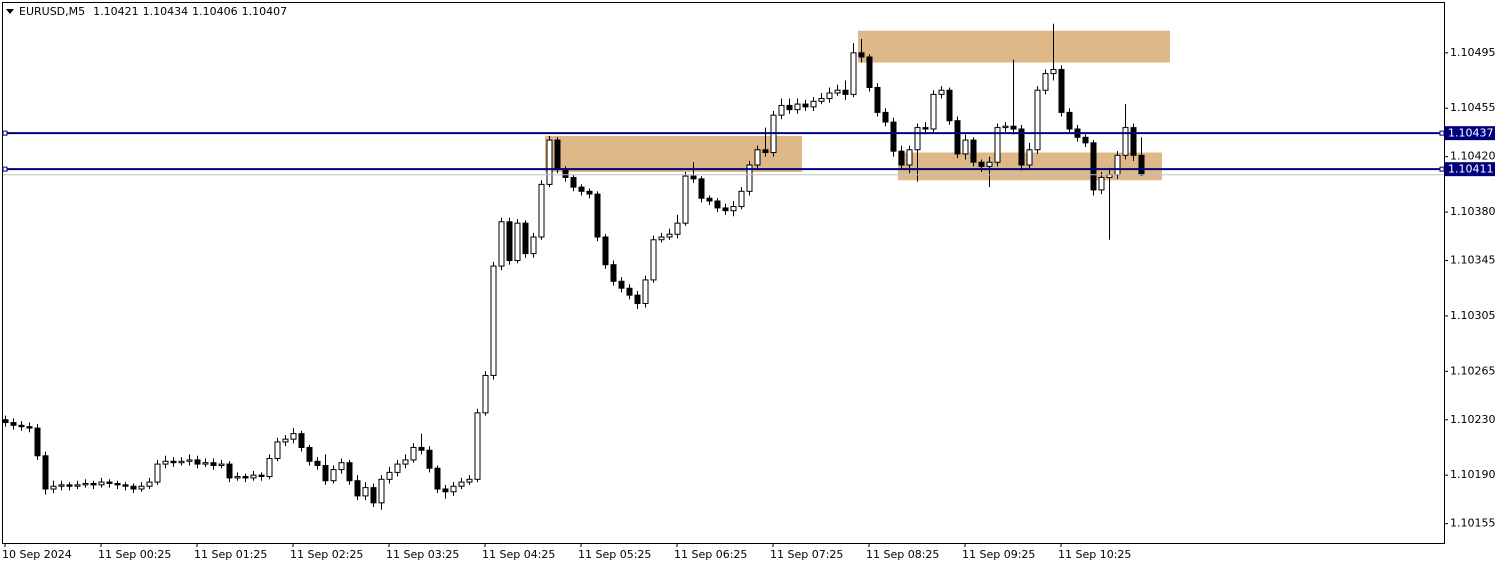 The image size is (1508, 568). What do you see at coordinates (1473, 315) in the screenshot?
I see `y-tick-label: 1.10305` at bounding box center [1473, 315].